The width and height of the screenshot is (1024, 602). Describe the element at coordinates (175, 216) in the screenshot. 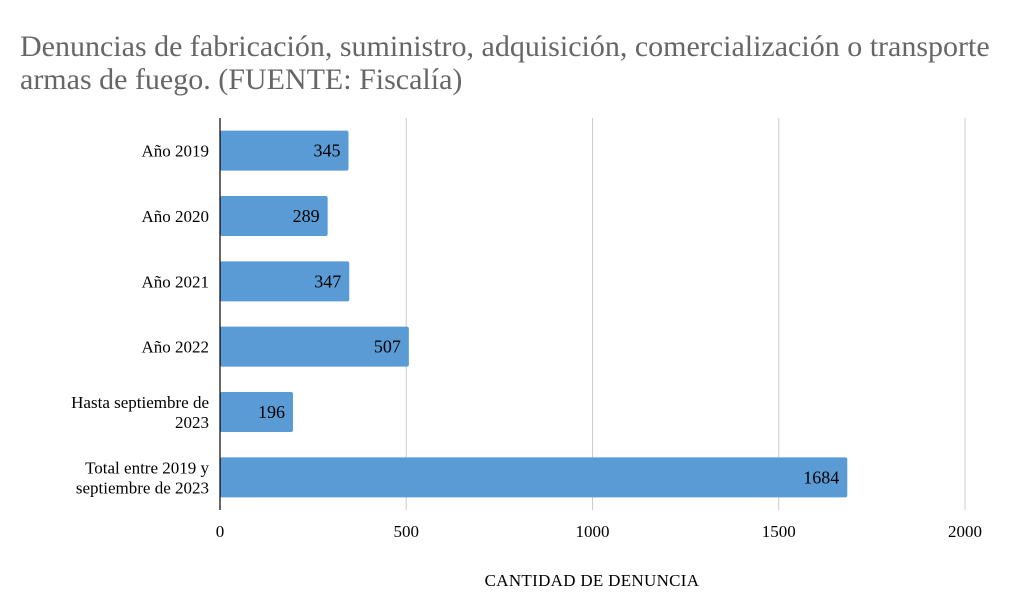

I see `category-label: Año 2020` at that location.